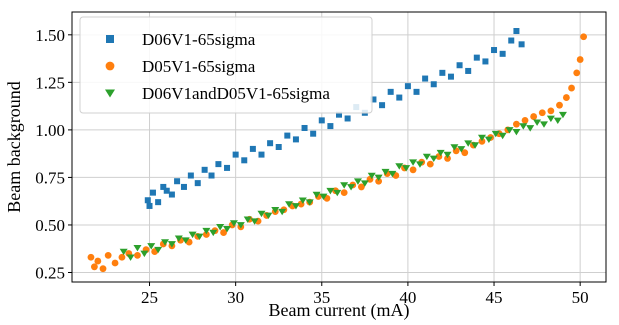  I want to click on legend-entry-label: D06V1-65sigma, so click(199, 39).